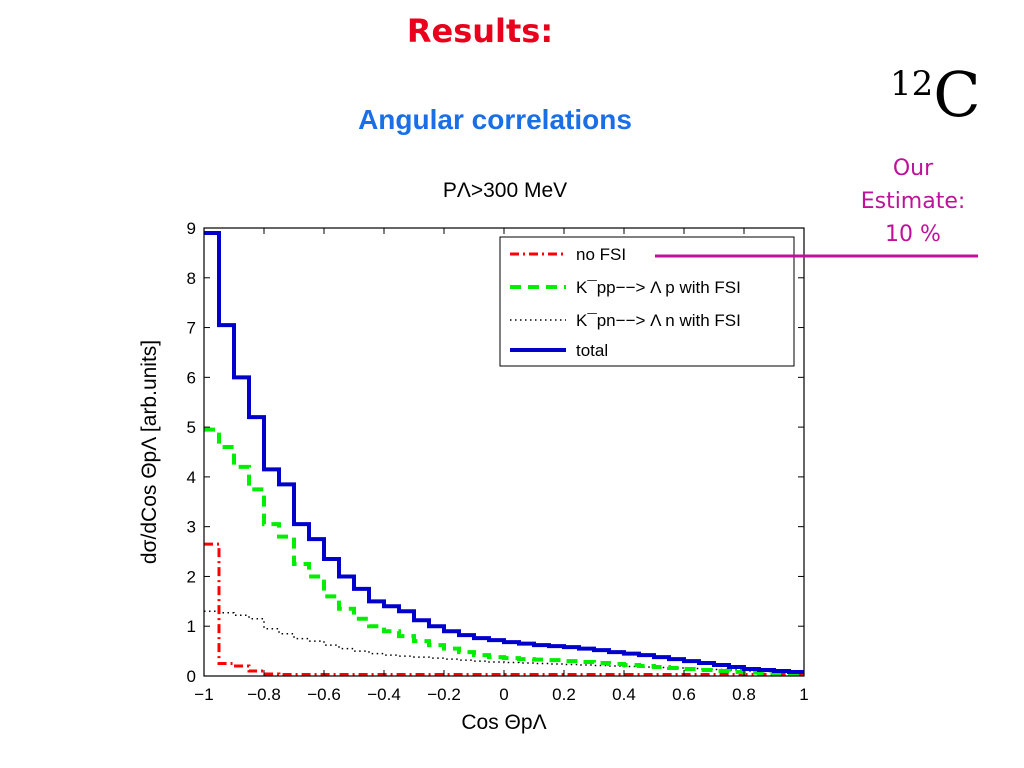 The width and height of the screenshot is (1024, 768). Describe the element at coordinates (149, 452) in the screenshot. I see `y-axis-label: dσ/dCos ΘpΛ [arb.units]` at that location.